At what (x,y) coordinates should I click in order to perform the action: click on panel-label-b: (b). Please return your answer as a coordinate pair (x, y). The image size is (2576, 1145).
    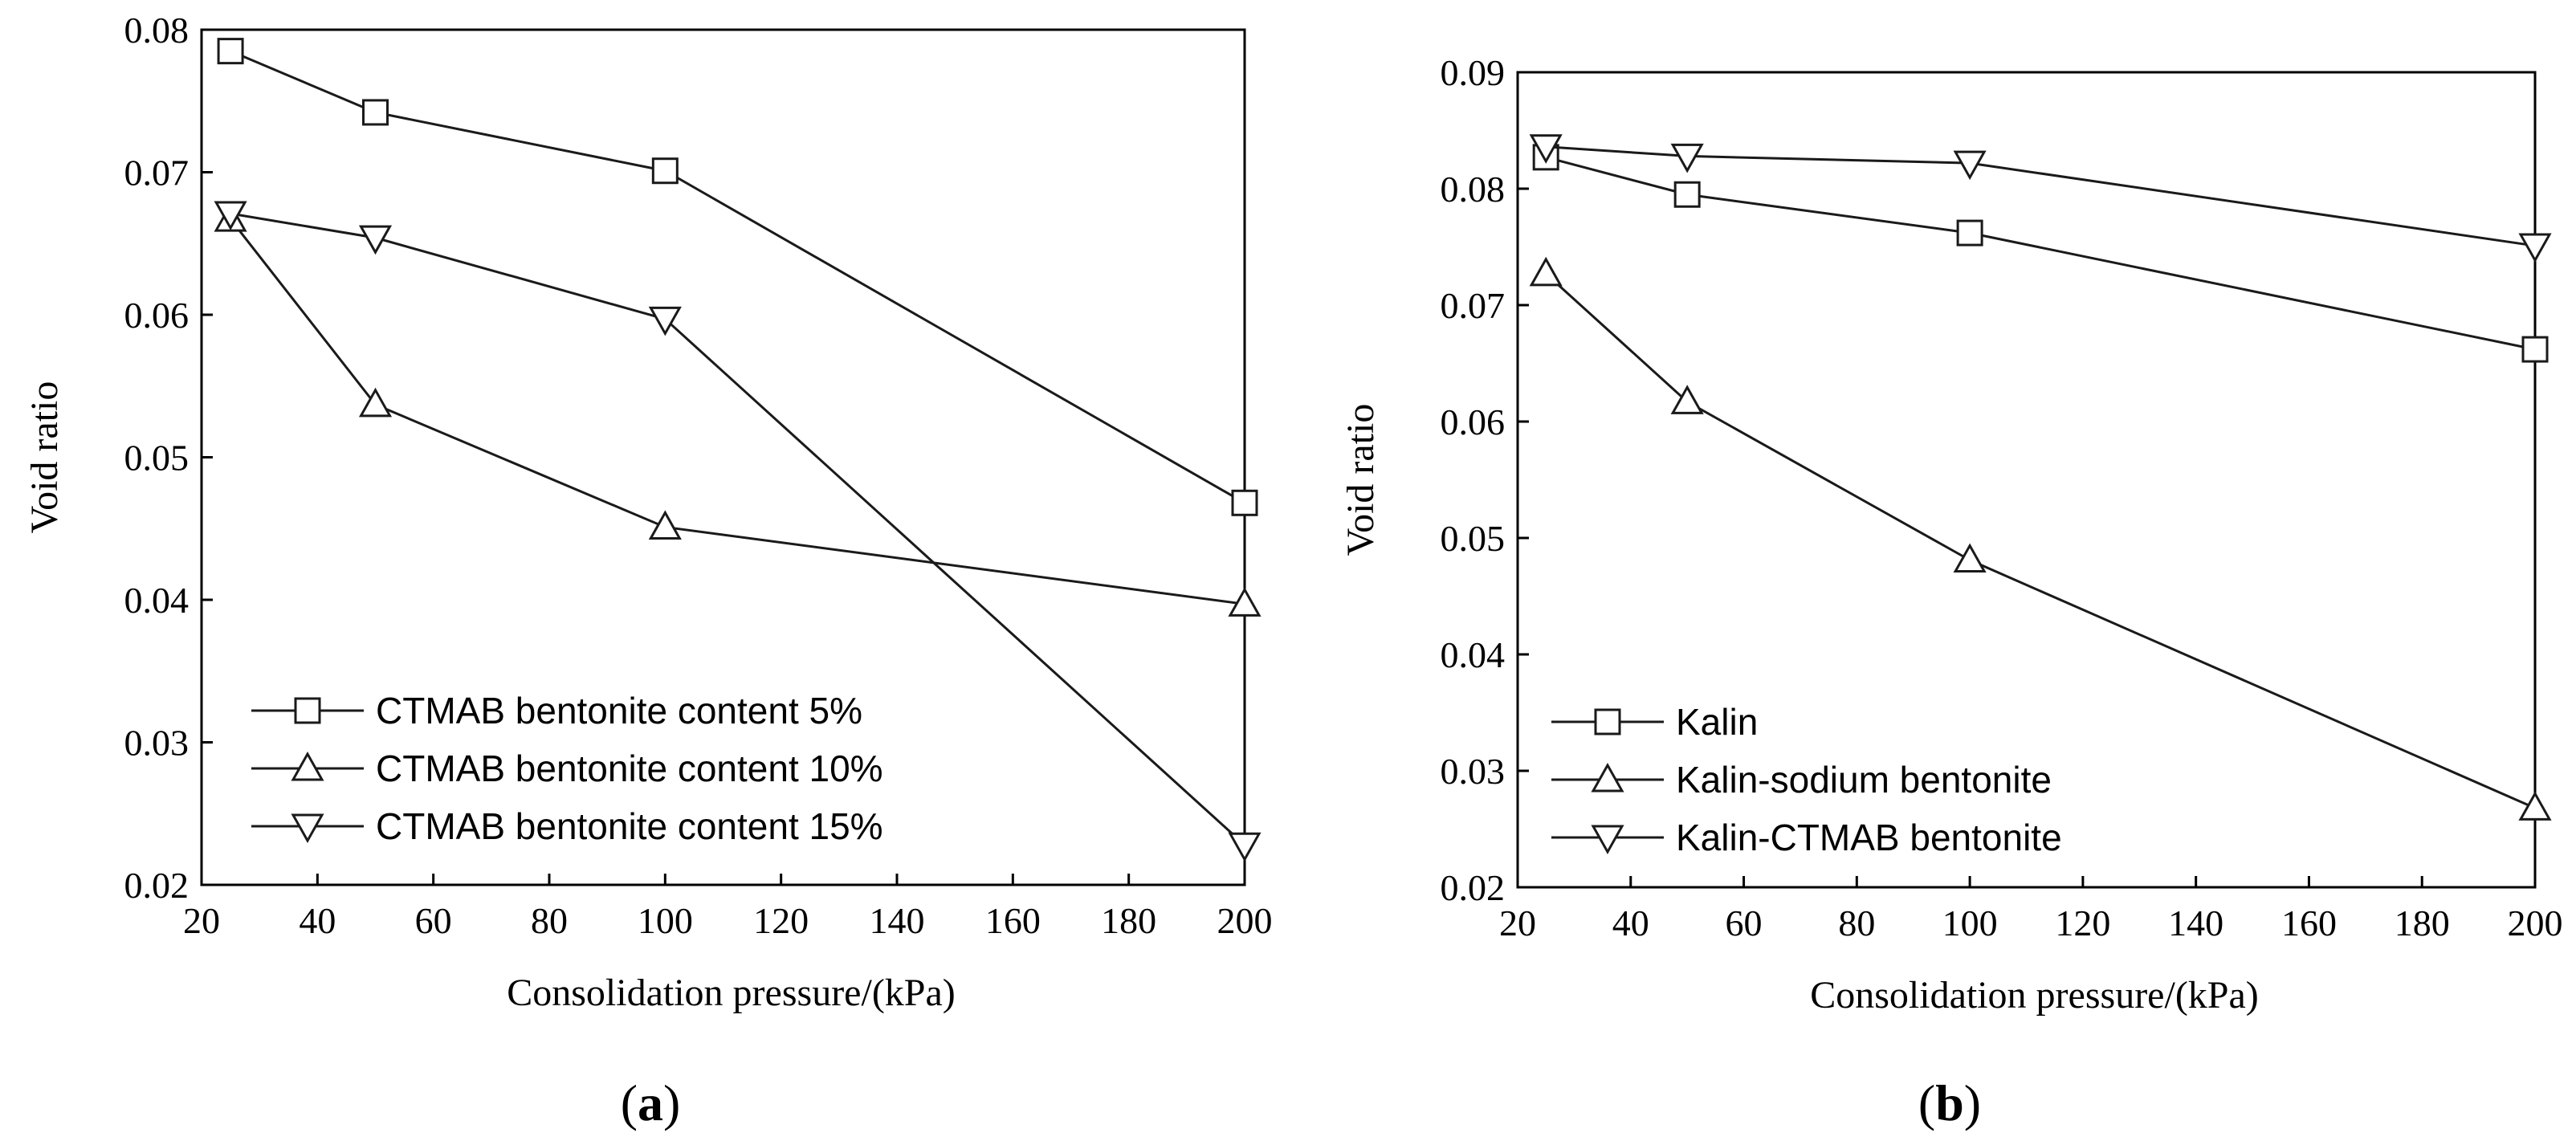
    Looking at the image, I should click on (1949, 1102).